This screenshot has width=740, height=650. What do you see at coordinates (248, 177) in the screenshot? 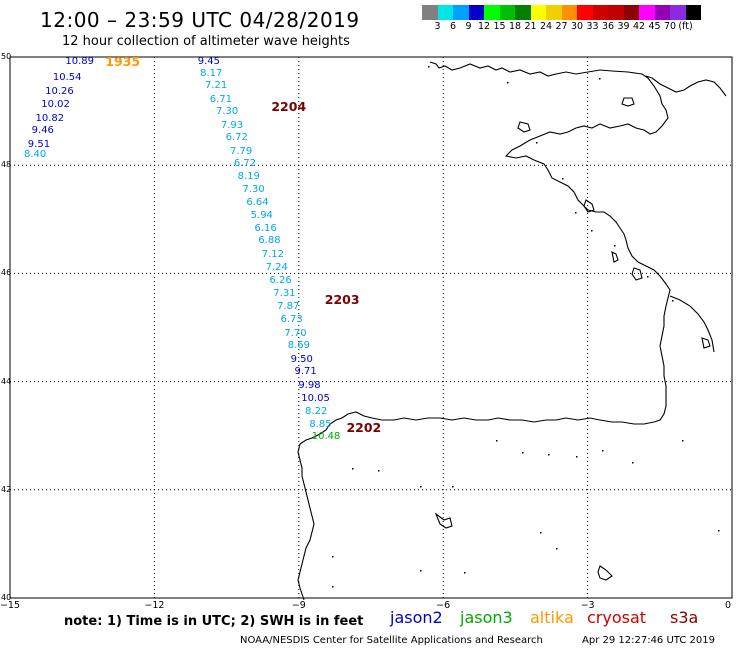
I see `wave-height-value: 8.19` at bounding box center [248, 177].